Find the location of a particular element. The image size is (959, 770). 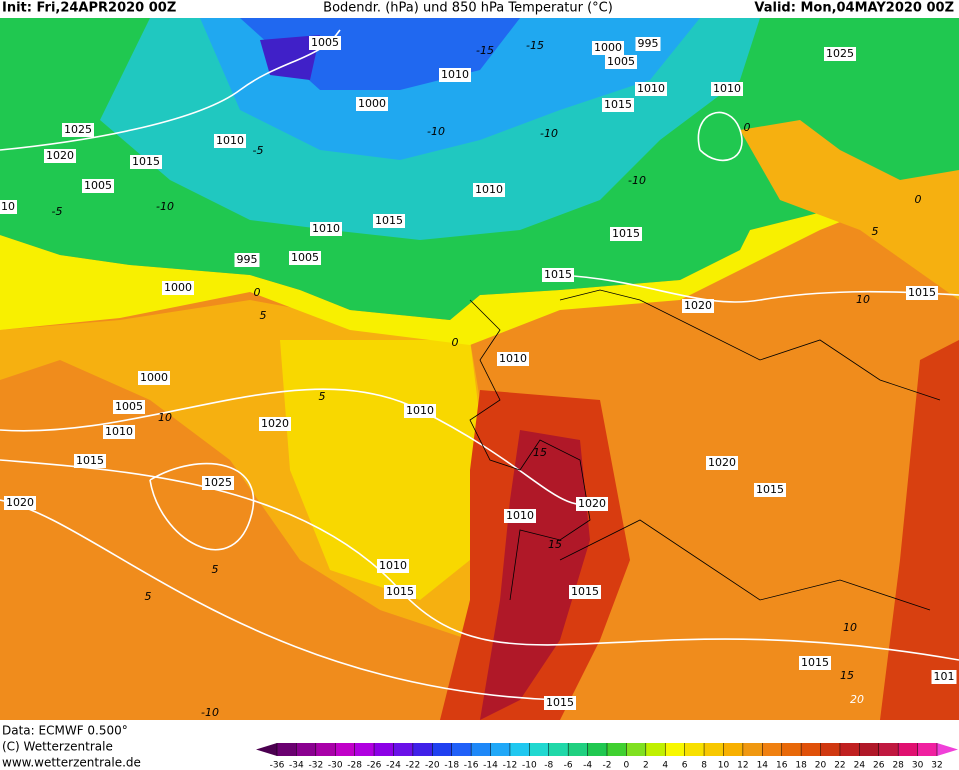

isotherm-label: -5 is located at coordinates (258, 150).